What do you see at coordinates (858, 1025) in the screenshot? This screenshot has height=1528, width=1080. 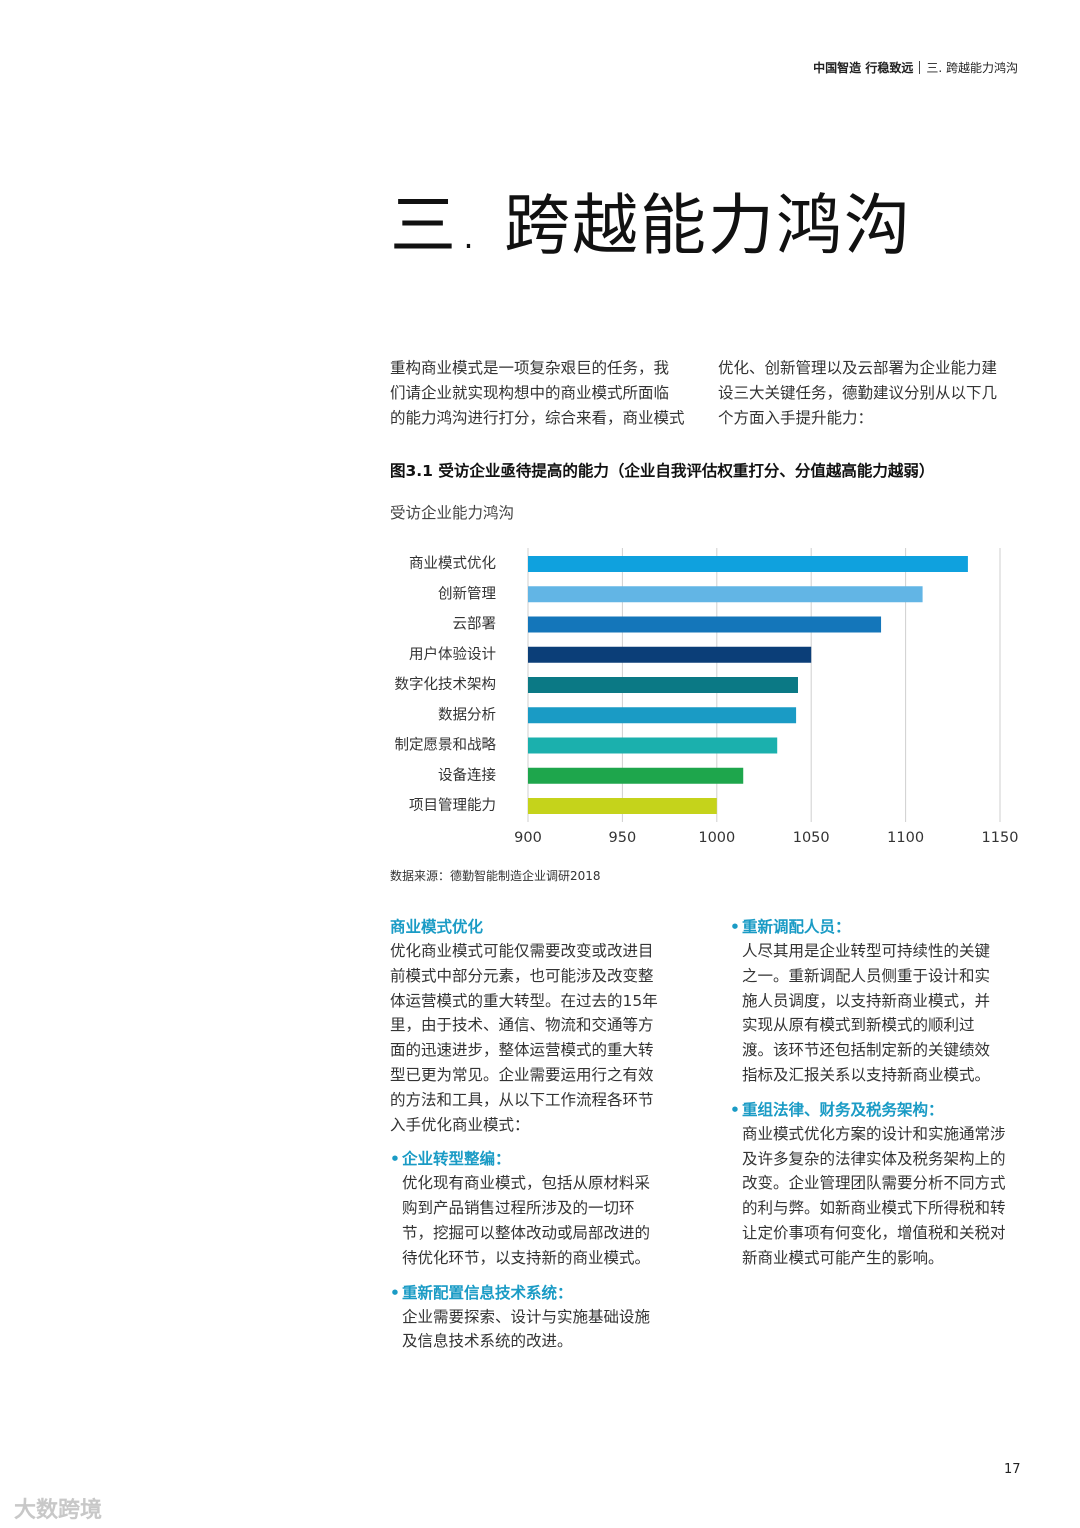 I see `text-line: 实现从原有模式到新模式的顺利过` at bounding box center [858, 1025].